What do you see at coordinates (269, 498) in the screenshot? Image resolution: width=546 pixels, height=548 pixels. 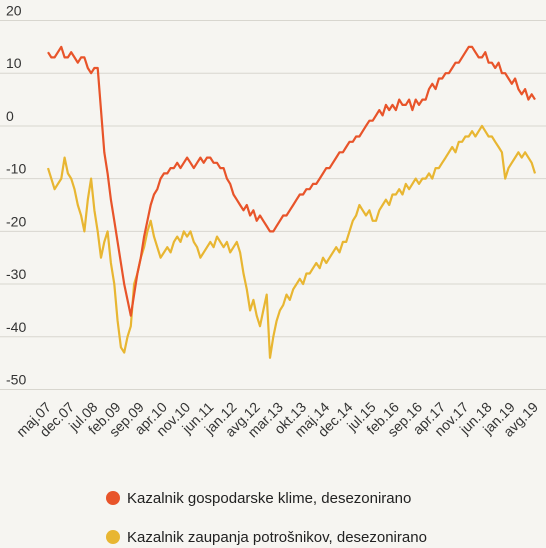 I see `legend-label: Kazalnik gospodarske klime, desezonirano` at bounding box center [269, 498].